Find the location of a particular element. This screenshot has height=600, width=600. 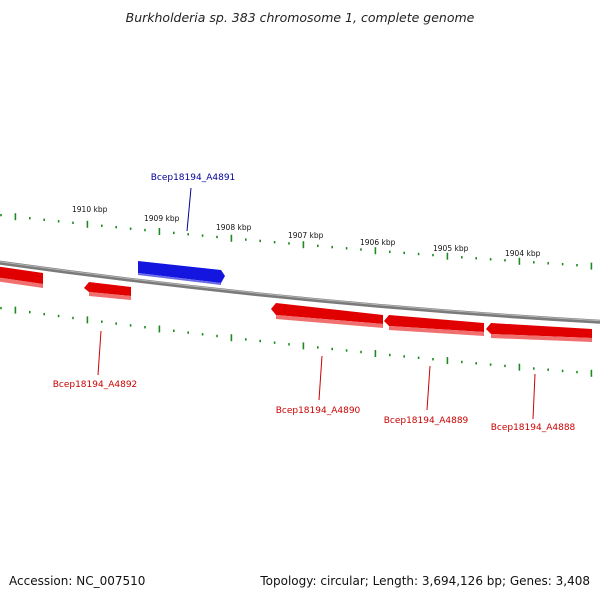

scale-label: 1909 kbp is located at coordinates (162, 218).